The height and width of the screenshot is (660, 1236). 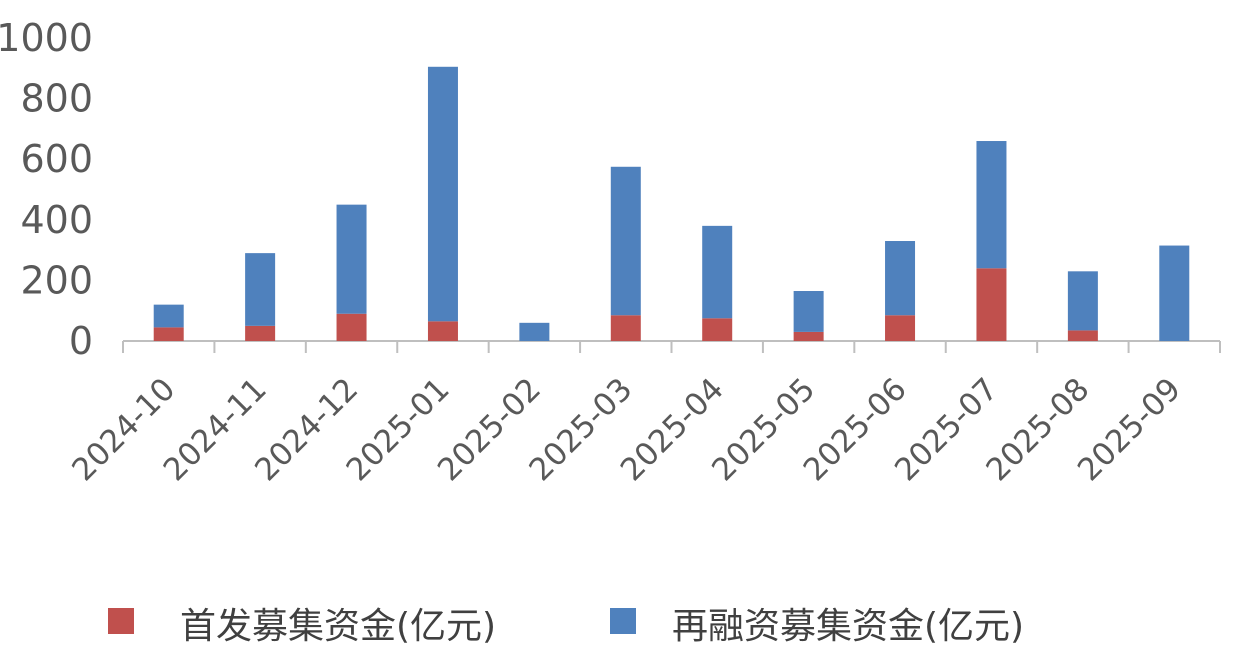 I want to click on legend-swatch-ipo, so click(x=121, y=621).